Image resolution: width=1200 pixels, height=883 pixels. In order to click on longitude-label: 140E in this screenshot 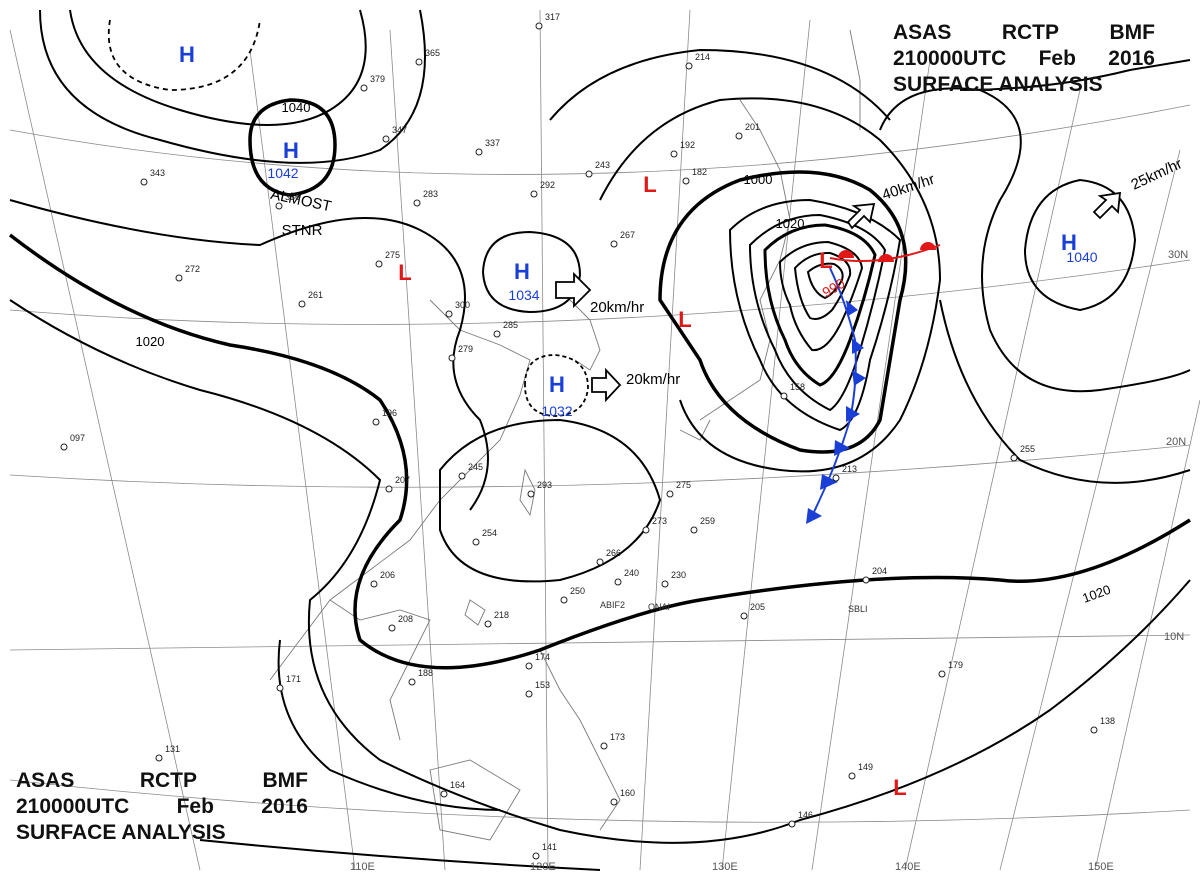, I will do `click(908, 867)`.